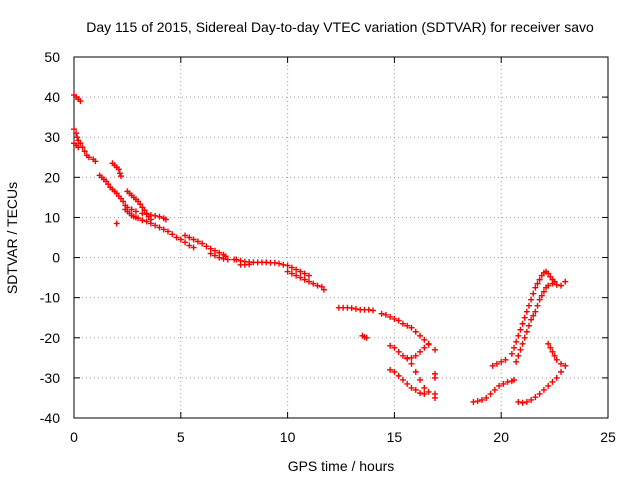 This screenshot has height=480, width=640. I want to click on series-arc-o, so click(305, 280).